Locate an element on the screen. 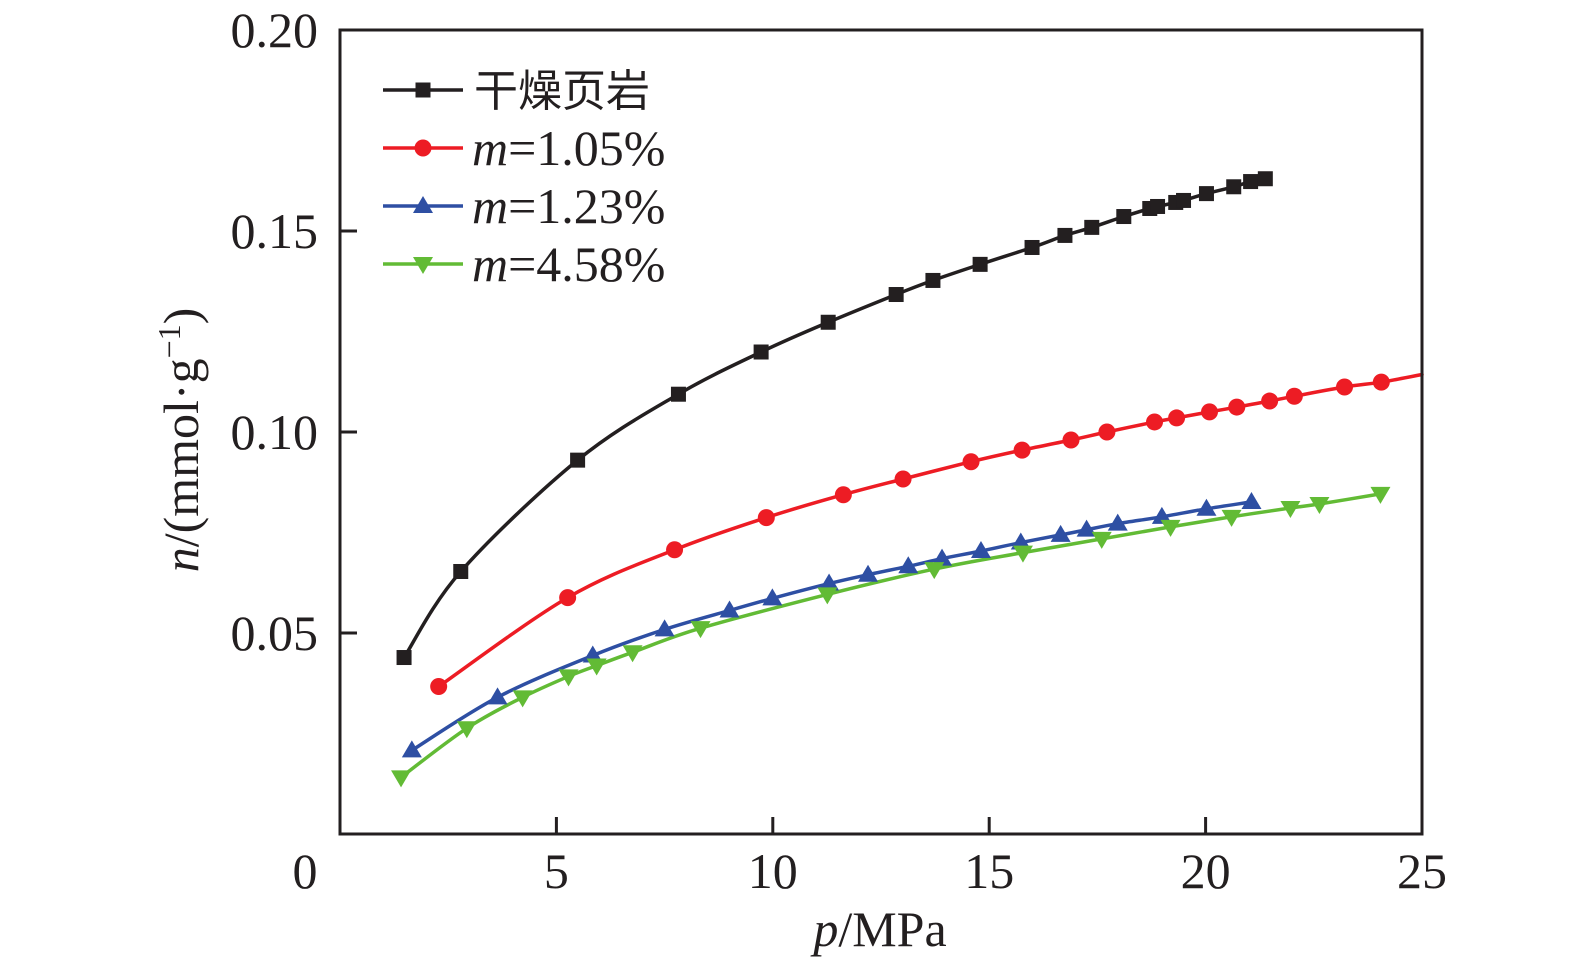  y-axis-unit-close: ) is located at coordinates (181, 316).